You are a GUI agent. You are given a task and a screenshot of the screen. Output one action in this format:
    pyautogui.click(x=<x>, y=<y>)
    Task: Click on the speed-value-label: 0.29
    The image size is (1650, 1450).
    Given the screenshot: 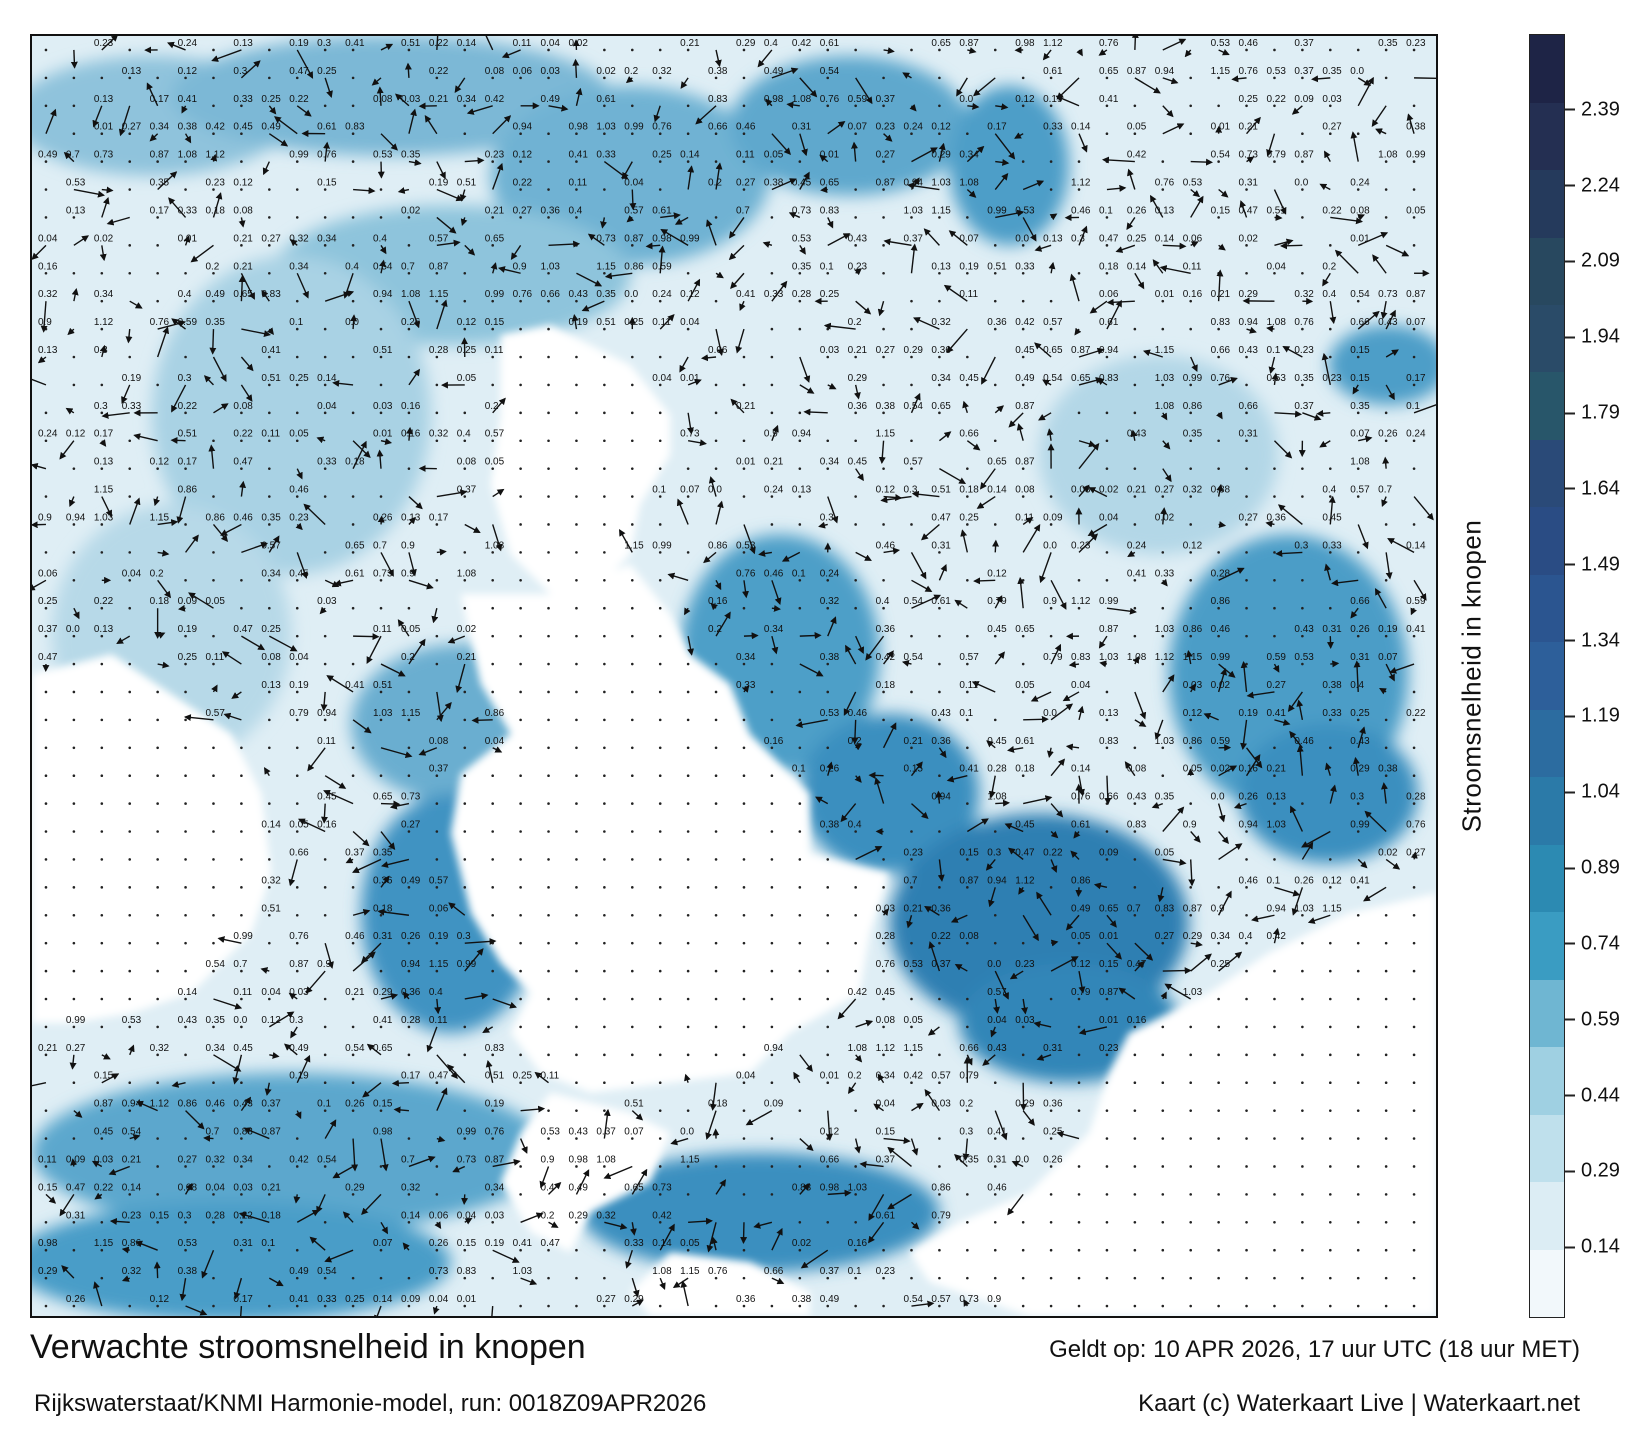 What is the action you would take?
    pyautogui.click(x=48, y=1271)
    